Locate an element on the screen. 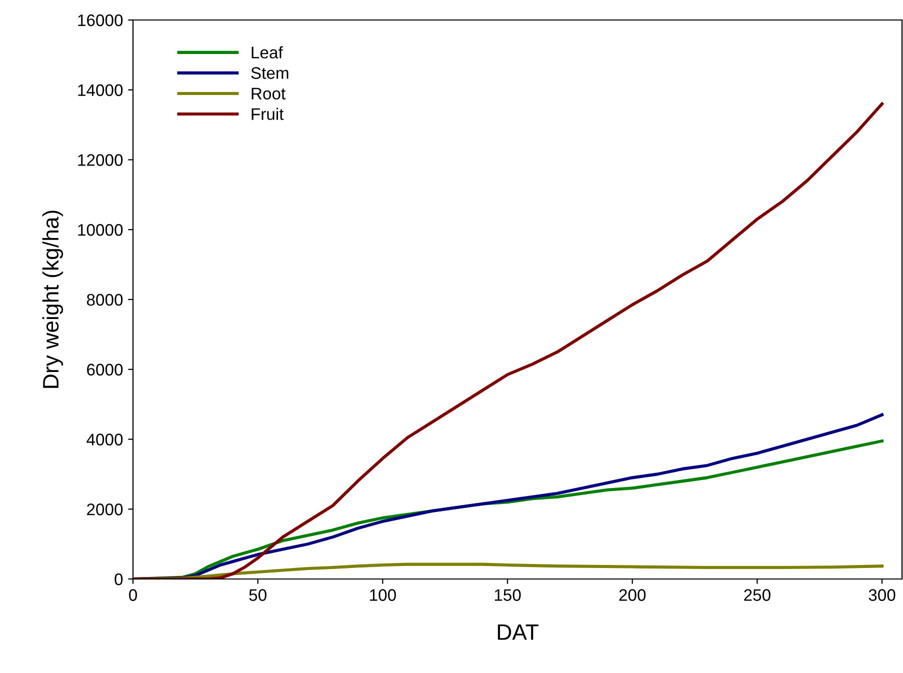  x-tick-label: 300 is located at coordinates (882, 595).